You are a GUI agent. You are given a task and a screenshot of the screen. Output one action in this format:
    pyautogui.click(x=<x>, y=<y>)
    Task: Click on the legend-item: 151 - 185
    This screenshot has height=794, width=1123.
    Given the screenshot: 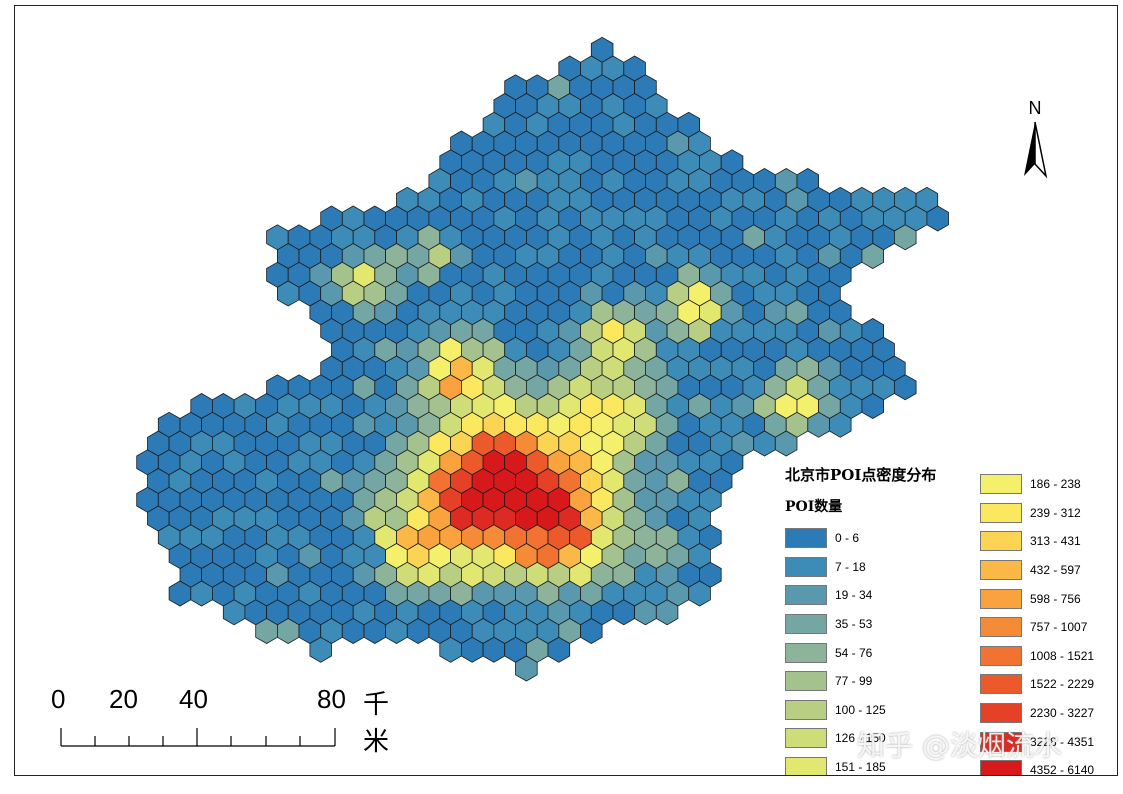 What is the action you would take?
    pyautogui.click(x=835, y=764)
    